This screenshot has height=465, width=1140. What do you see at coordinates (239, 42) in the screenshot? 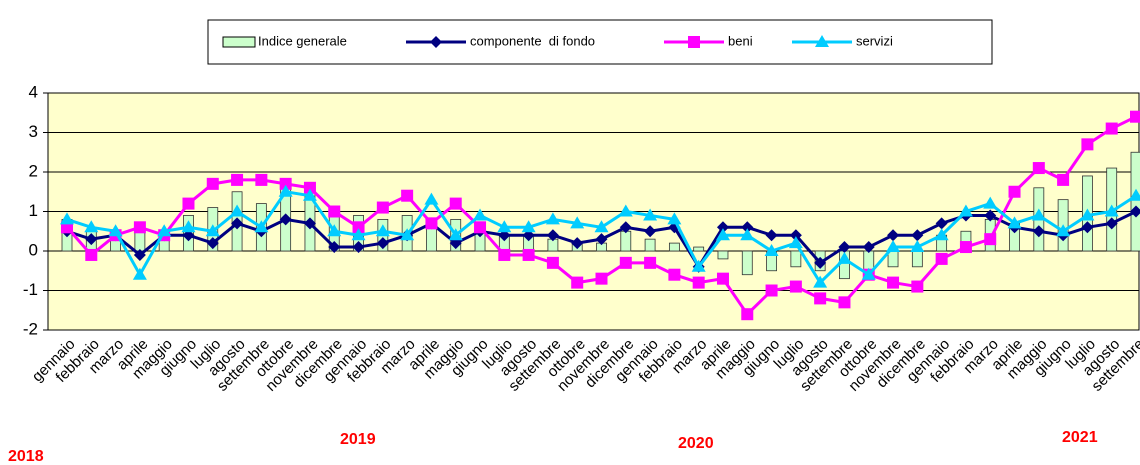
I see `legend-swatch` at bounding box center [239, 42].